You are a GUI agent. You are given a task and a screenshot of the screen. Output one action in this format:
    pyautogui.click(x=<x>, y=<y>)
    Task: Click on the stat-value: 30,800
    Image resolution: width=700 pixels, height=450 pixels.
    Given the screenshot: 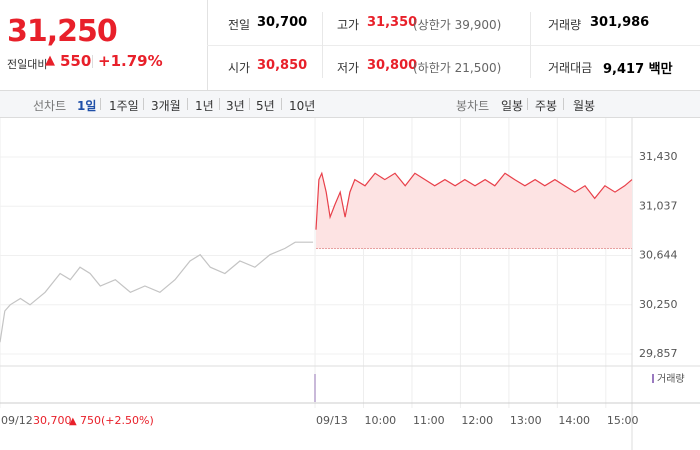 What is the action you would take?
    pyautogui.click(x=392, y=65)
    